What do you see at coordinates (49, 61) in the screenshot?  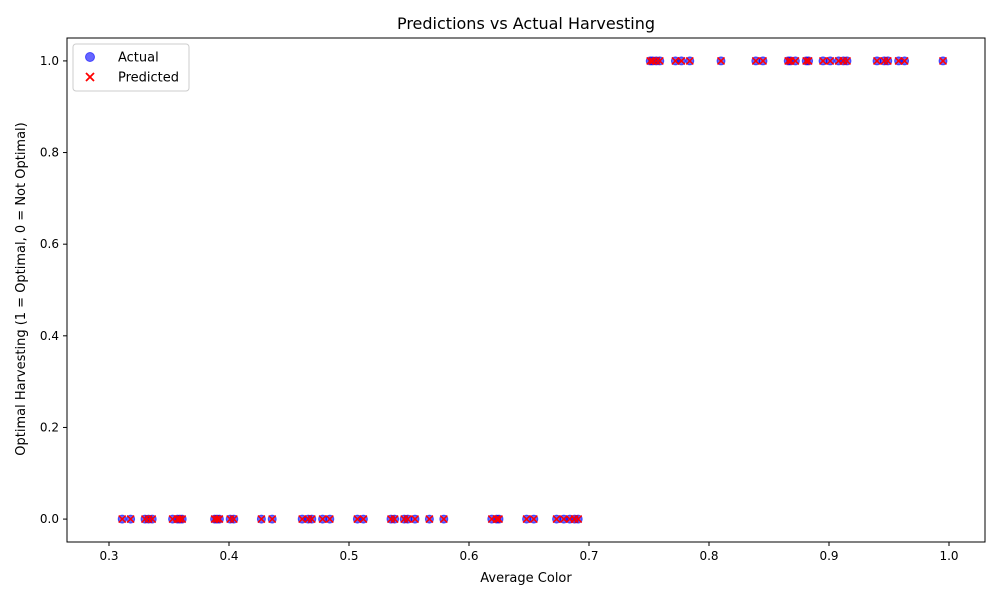 I see `y-tick-label: 1.0` at bounding box center [49, 61].